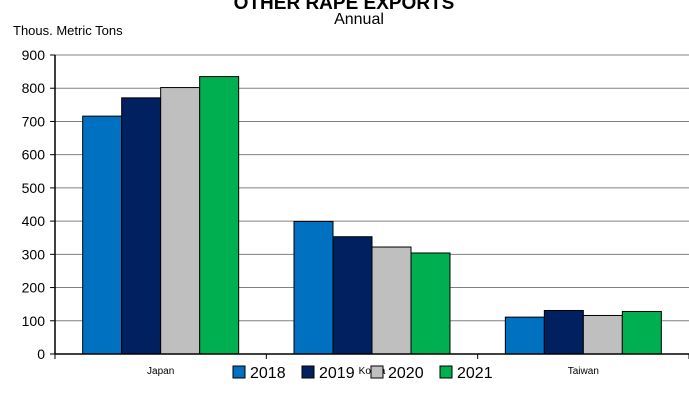 The height and width of the screenshot is (403, 689). I want to click on legend-swatch-2020, so click(377, 372).